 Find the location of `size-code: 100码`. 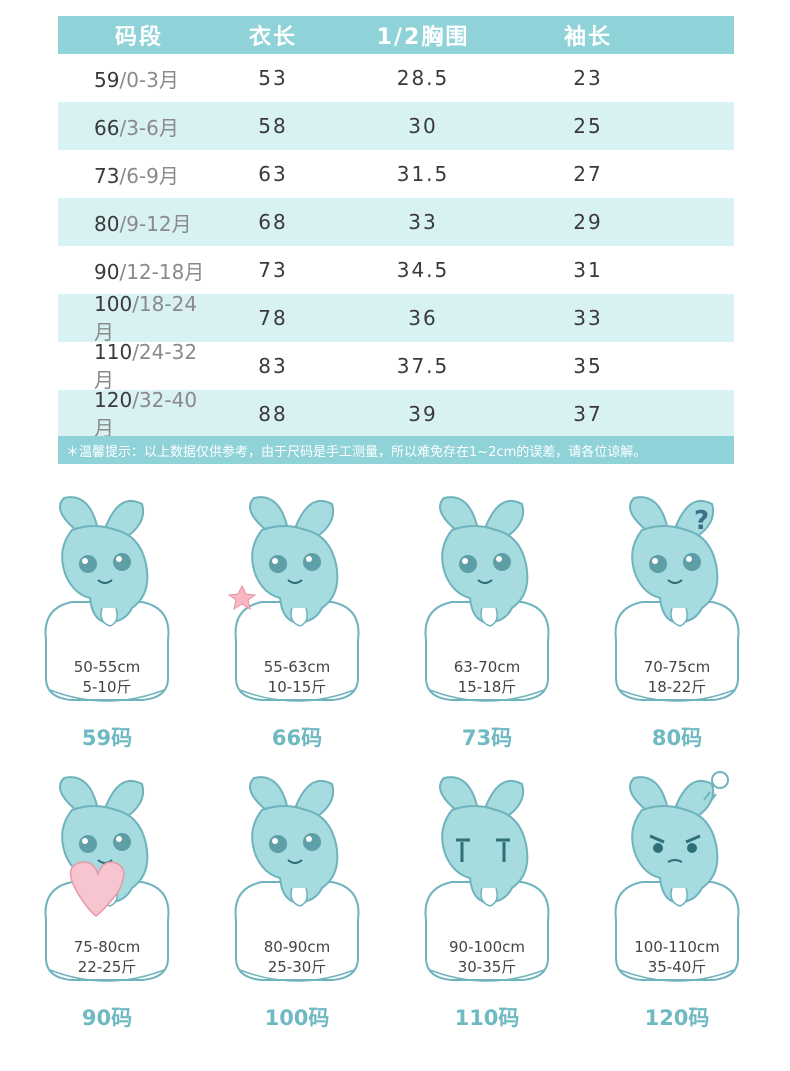

size-code: 100码 is located at coordinates (297, 1018).